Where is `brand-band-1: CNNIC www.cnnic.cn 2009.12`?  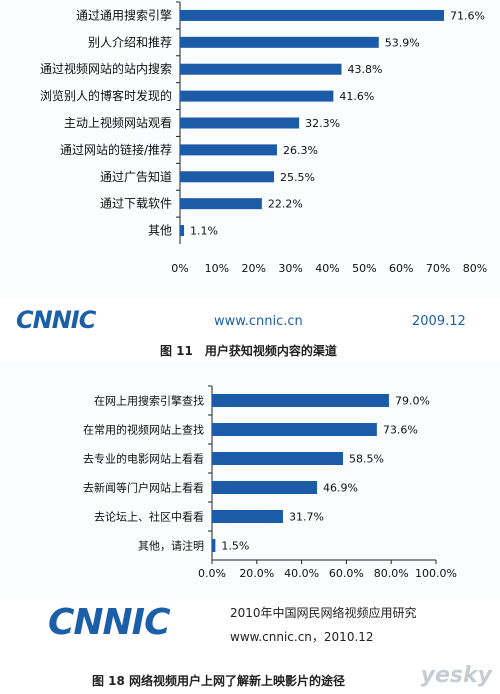
brand-band-1: CNNIC www.cnnic.cn 2009.12 is located at coordinates (250, 316).